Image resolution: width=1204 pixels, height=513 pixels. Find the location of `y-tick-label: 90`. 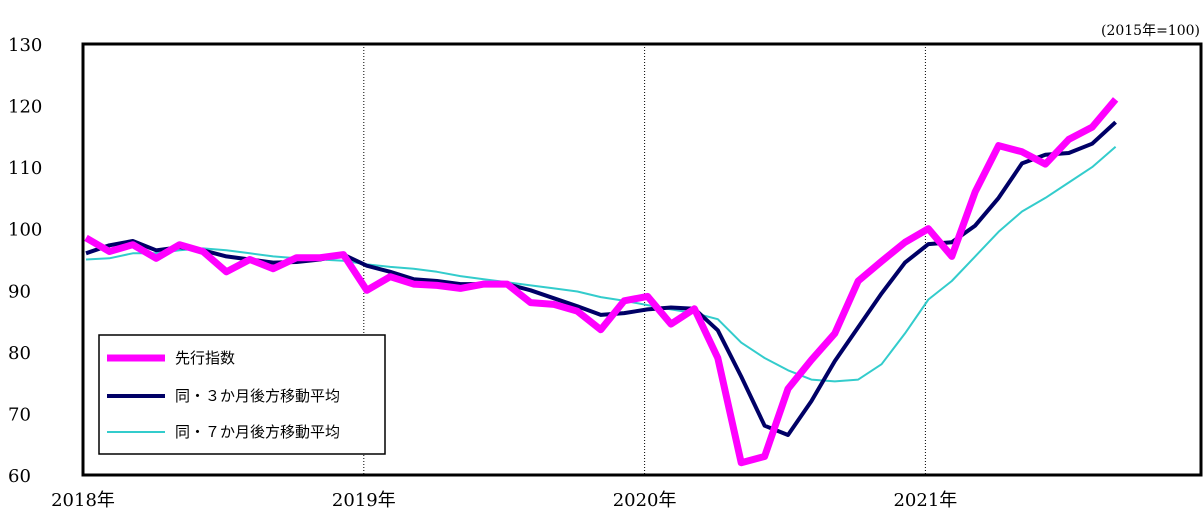

y-tick-label: 90 is located at coordinates (19, 291).